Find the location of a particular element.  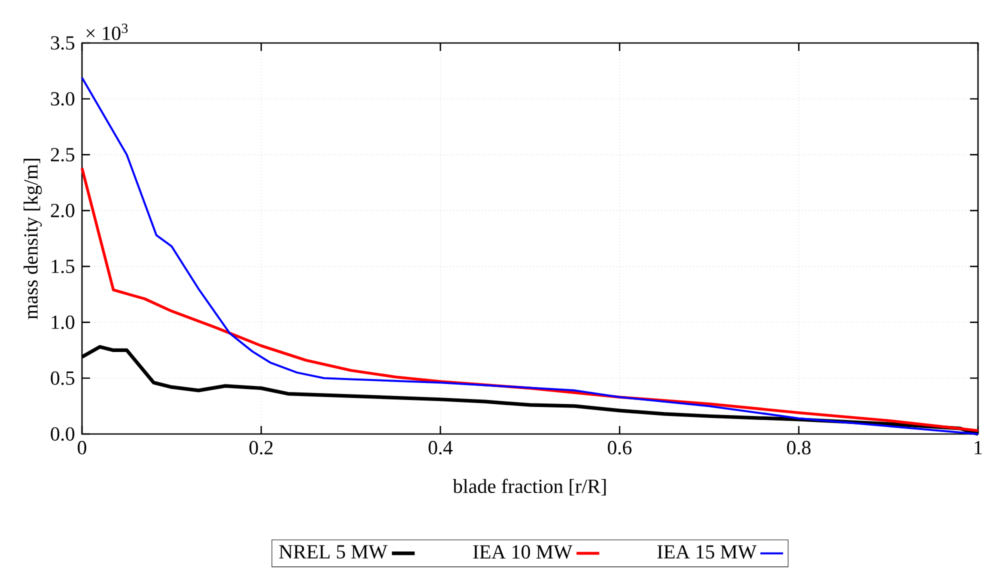

x-tick-label: 0.4 is located at coordinates (440, 447).